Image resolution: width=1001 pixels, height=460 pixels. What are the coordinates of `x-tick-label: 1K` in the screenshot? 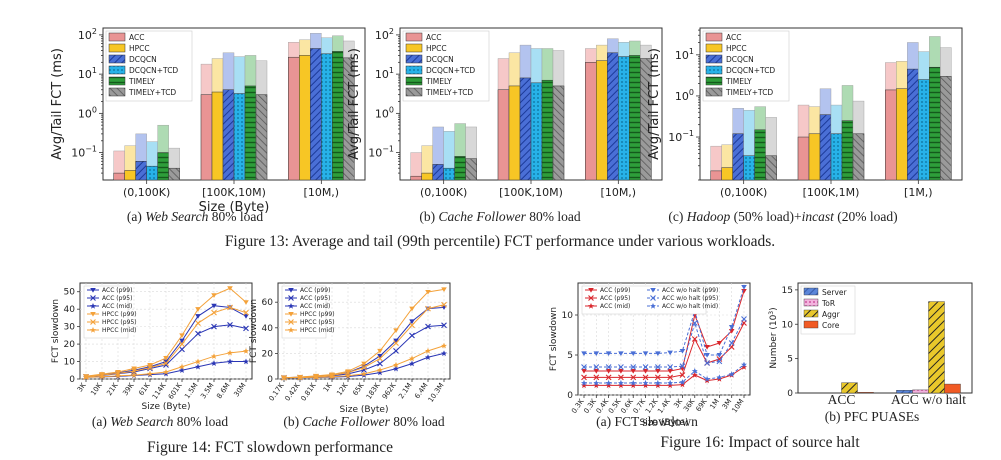 It's located at (328, 387).